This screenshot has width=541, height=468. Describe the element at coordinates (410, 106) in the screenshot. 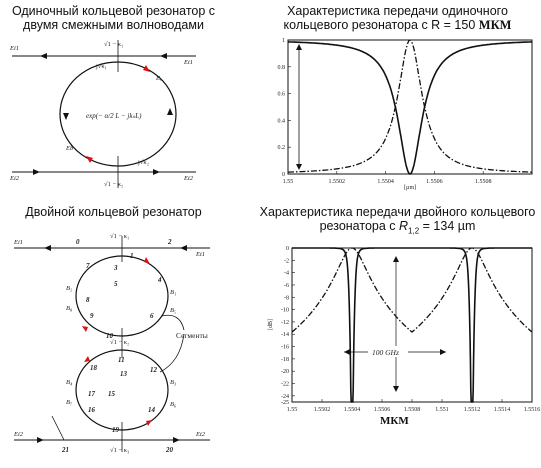

I see `chart1-series-dashdot` at that location.